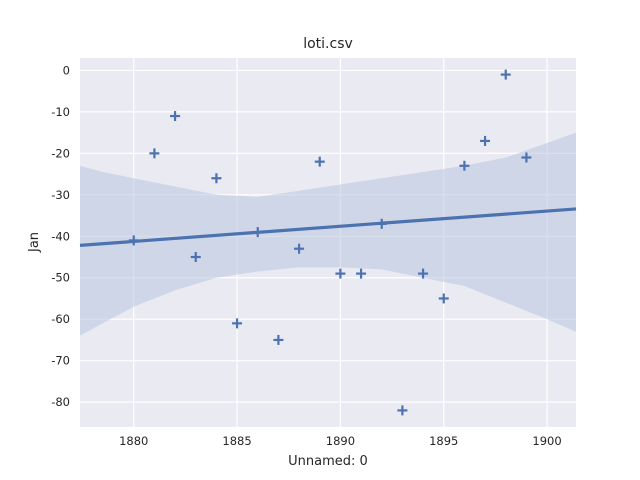 This screenshot has width=640, height=480. What do you see at coordinates (328, 461) in the screenshot?
I see `x-axis-label: Unnamed: 0` at bounding box center [328, 461].